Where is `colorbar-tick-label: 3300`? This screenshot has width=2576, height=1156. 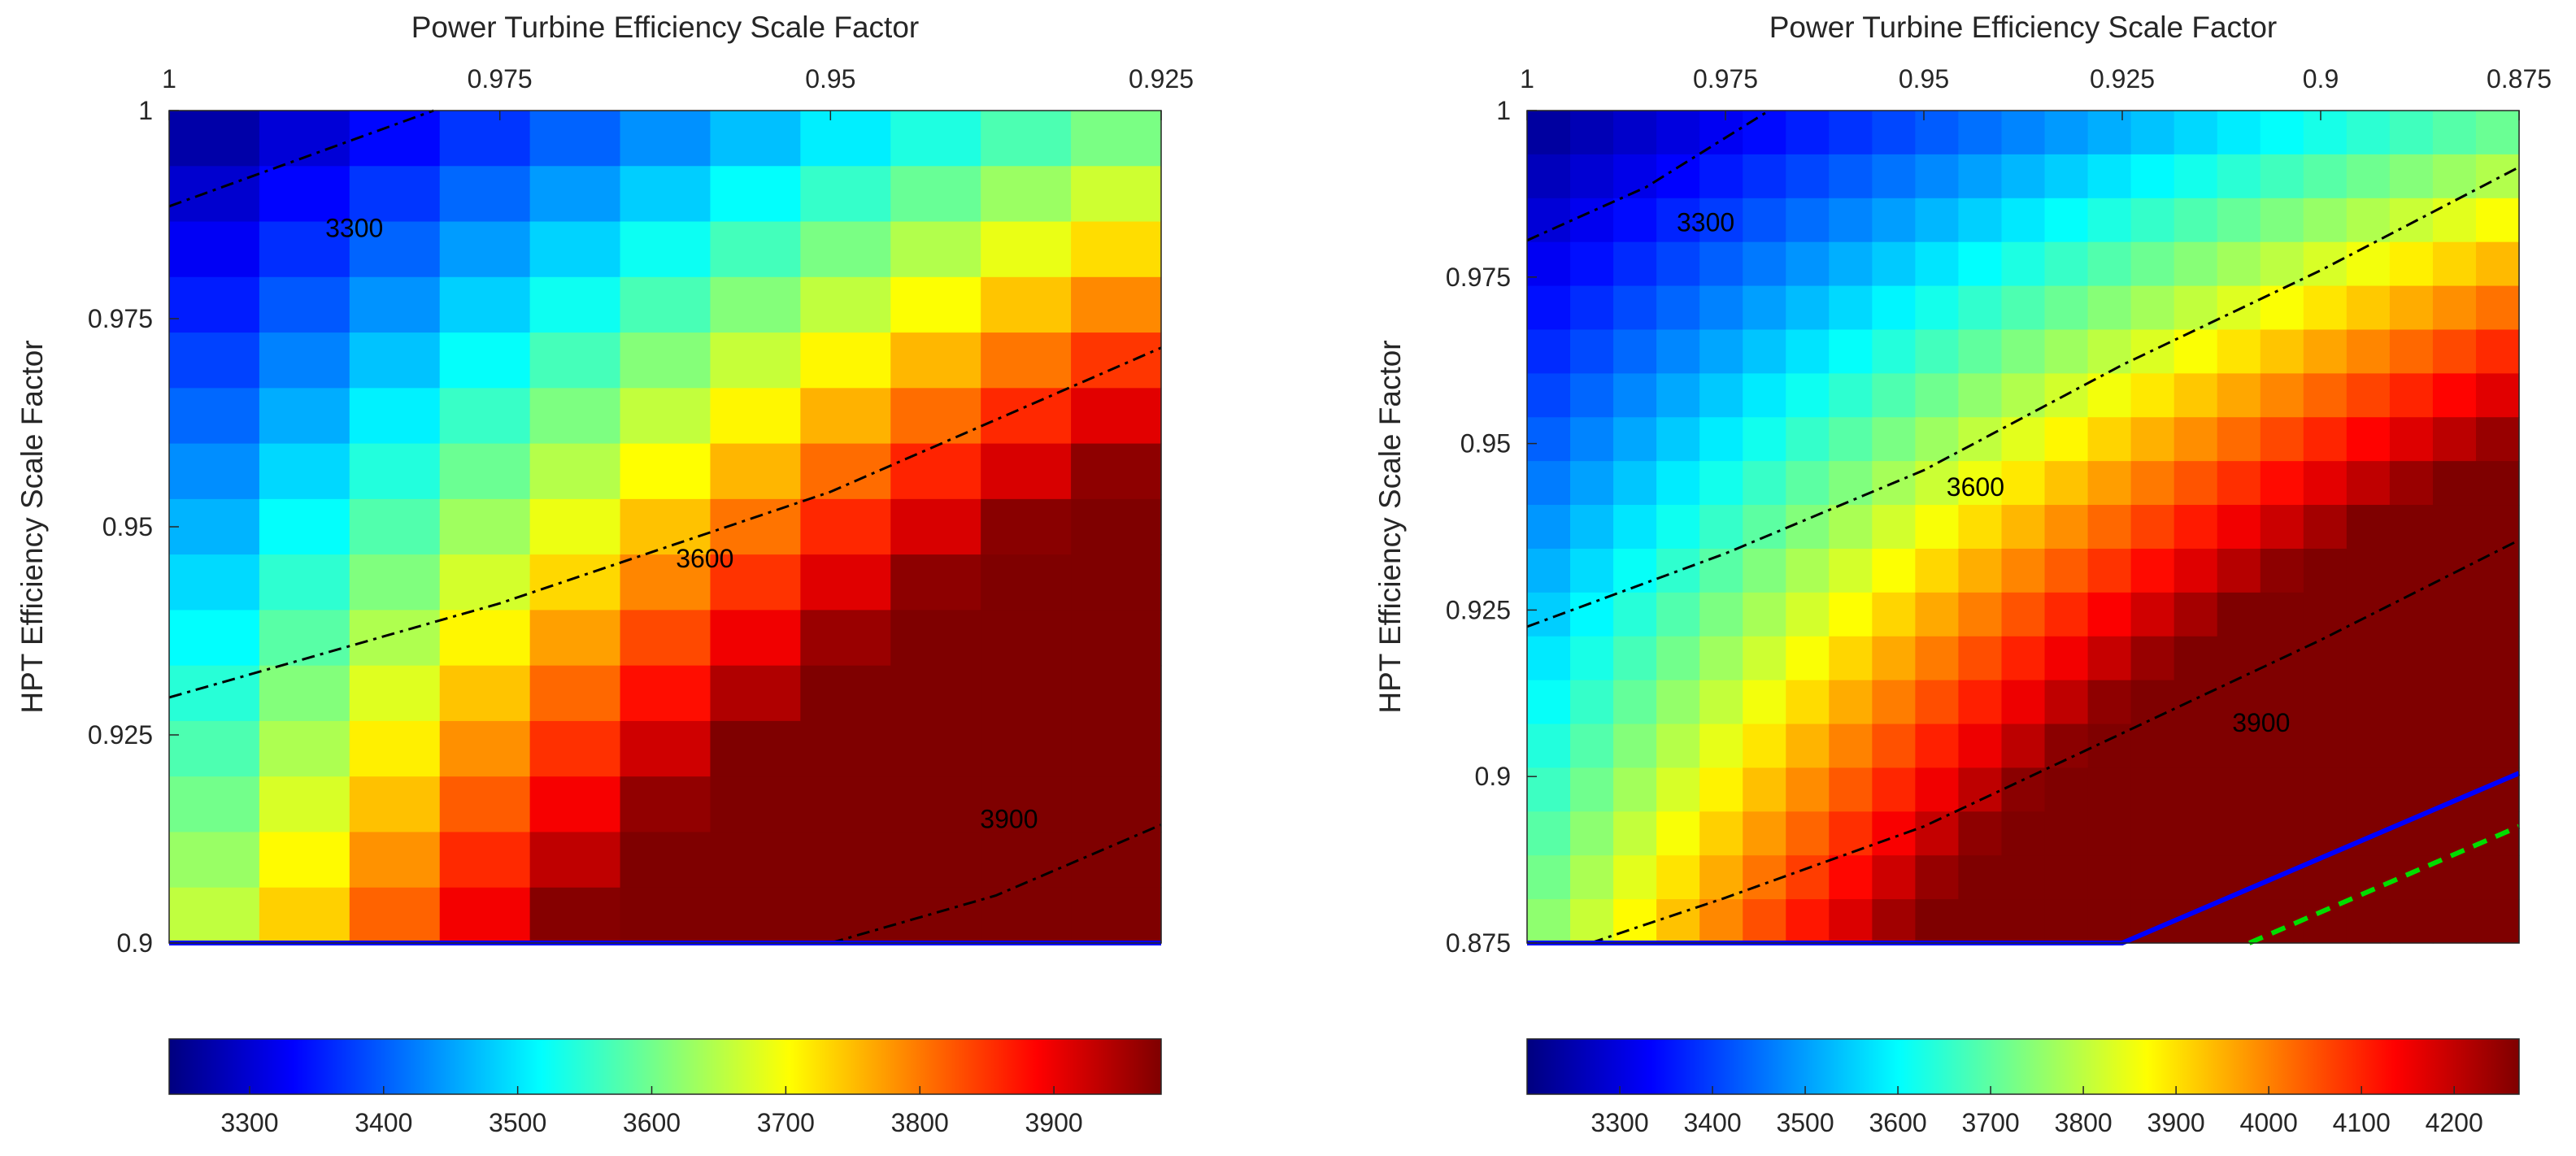 colorbar-tick-label: 3300 is located at coordinates (1619, 1122).